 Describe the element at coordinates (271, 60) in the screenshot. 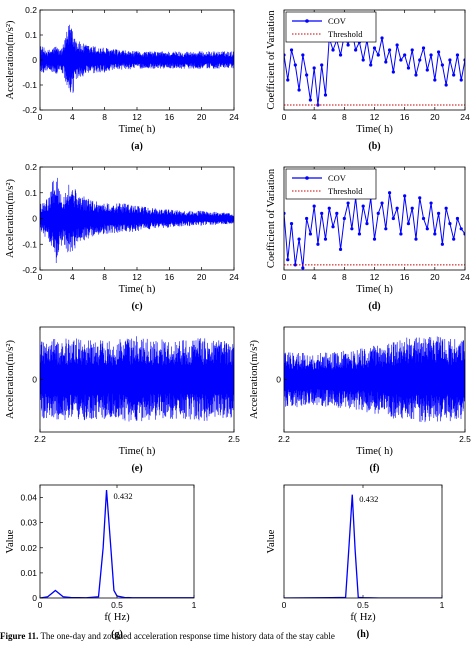

I see `y-axis-label: Coefficient of Variation` at that location.